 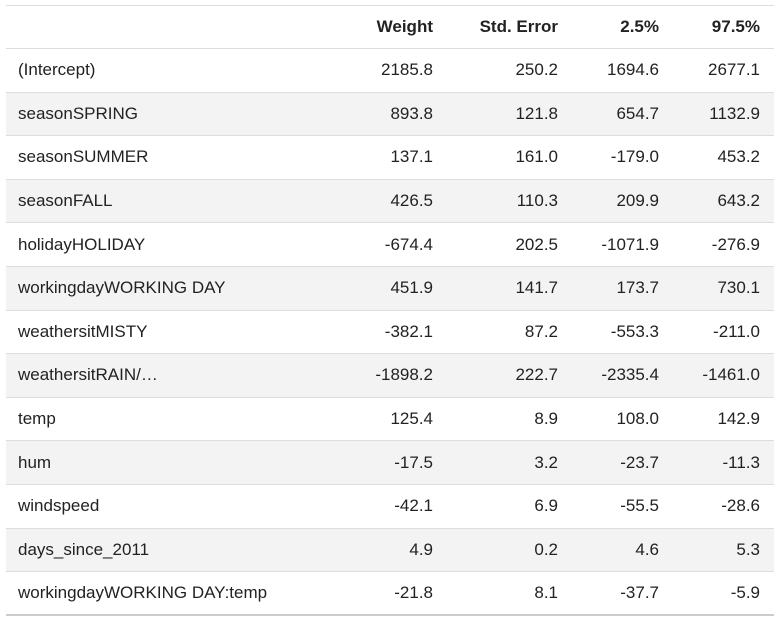 What do you see at coordinates (407, 70) in the screenshot?
I see `weight-cell: 2185.8` at bounding box center [407, 70].